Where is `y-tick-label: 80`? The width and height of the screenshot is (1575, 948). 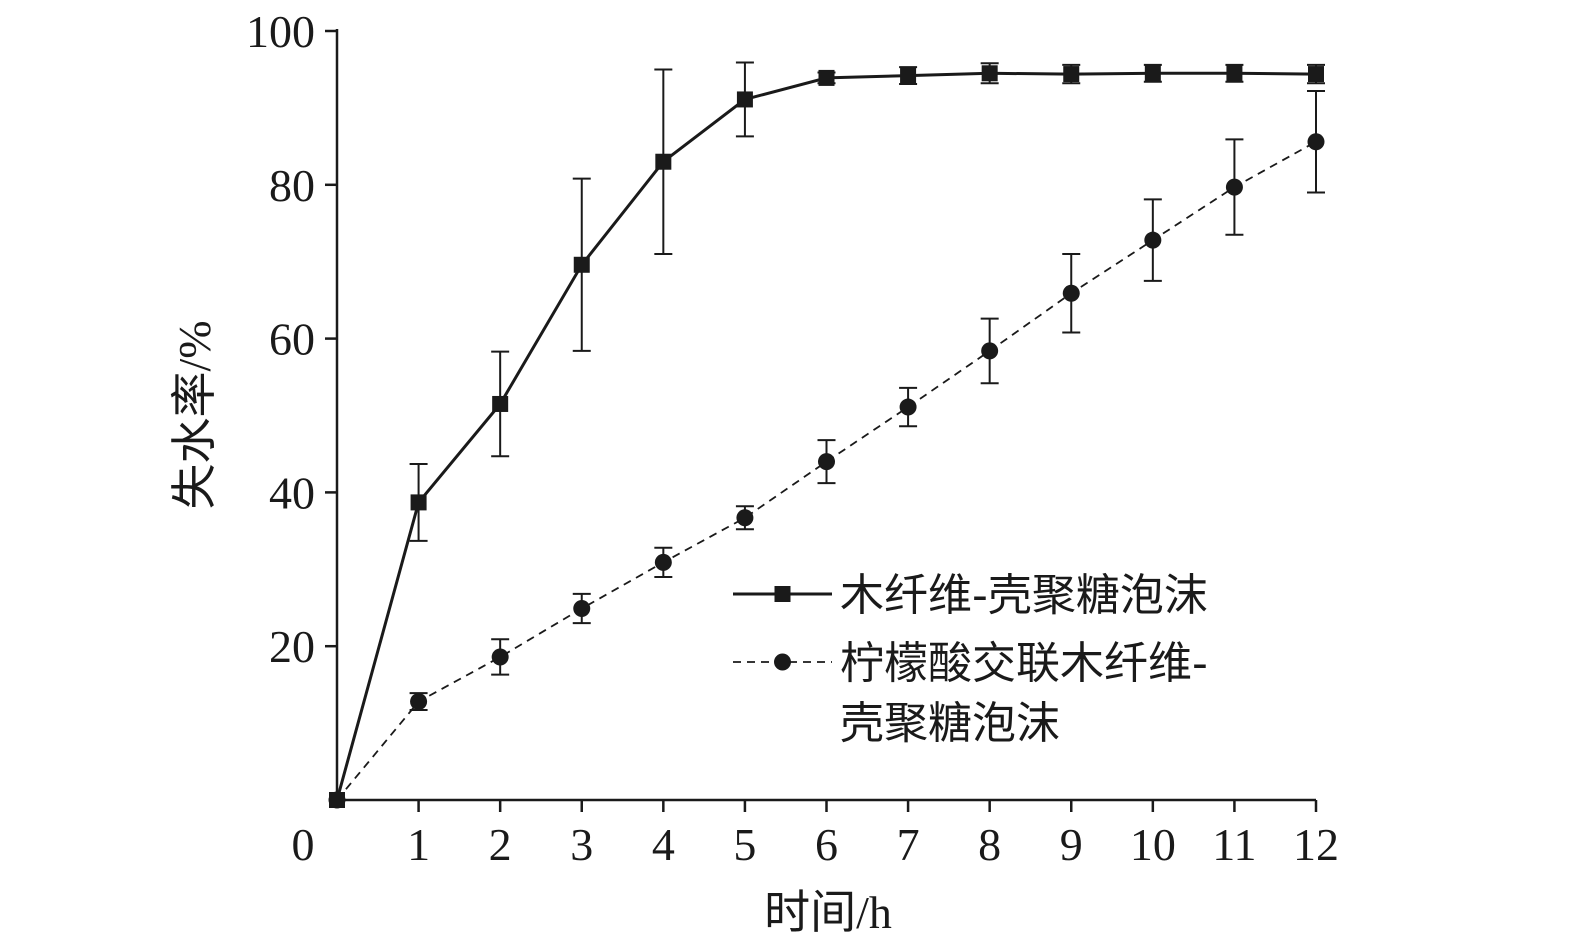
y-tick-label: 80 is located at coordinates (292, 185).